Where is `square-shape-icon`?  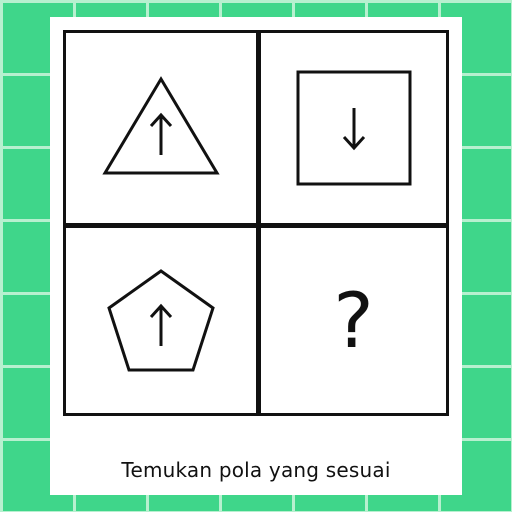 square-shape-icon is located at coordinates (353, 128).